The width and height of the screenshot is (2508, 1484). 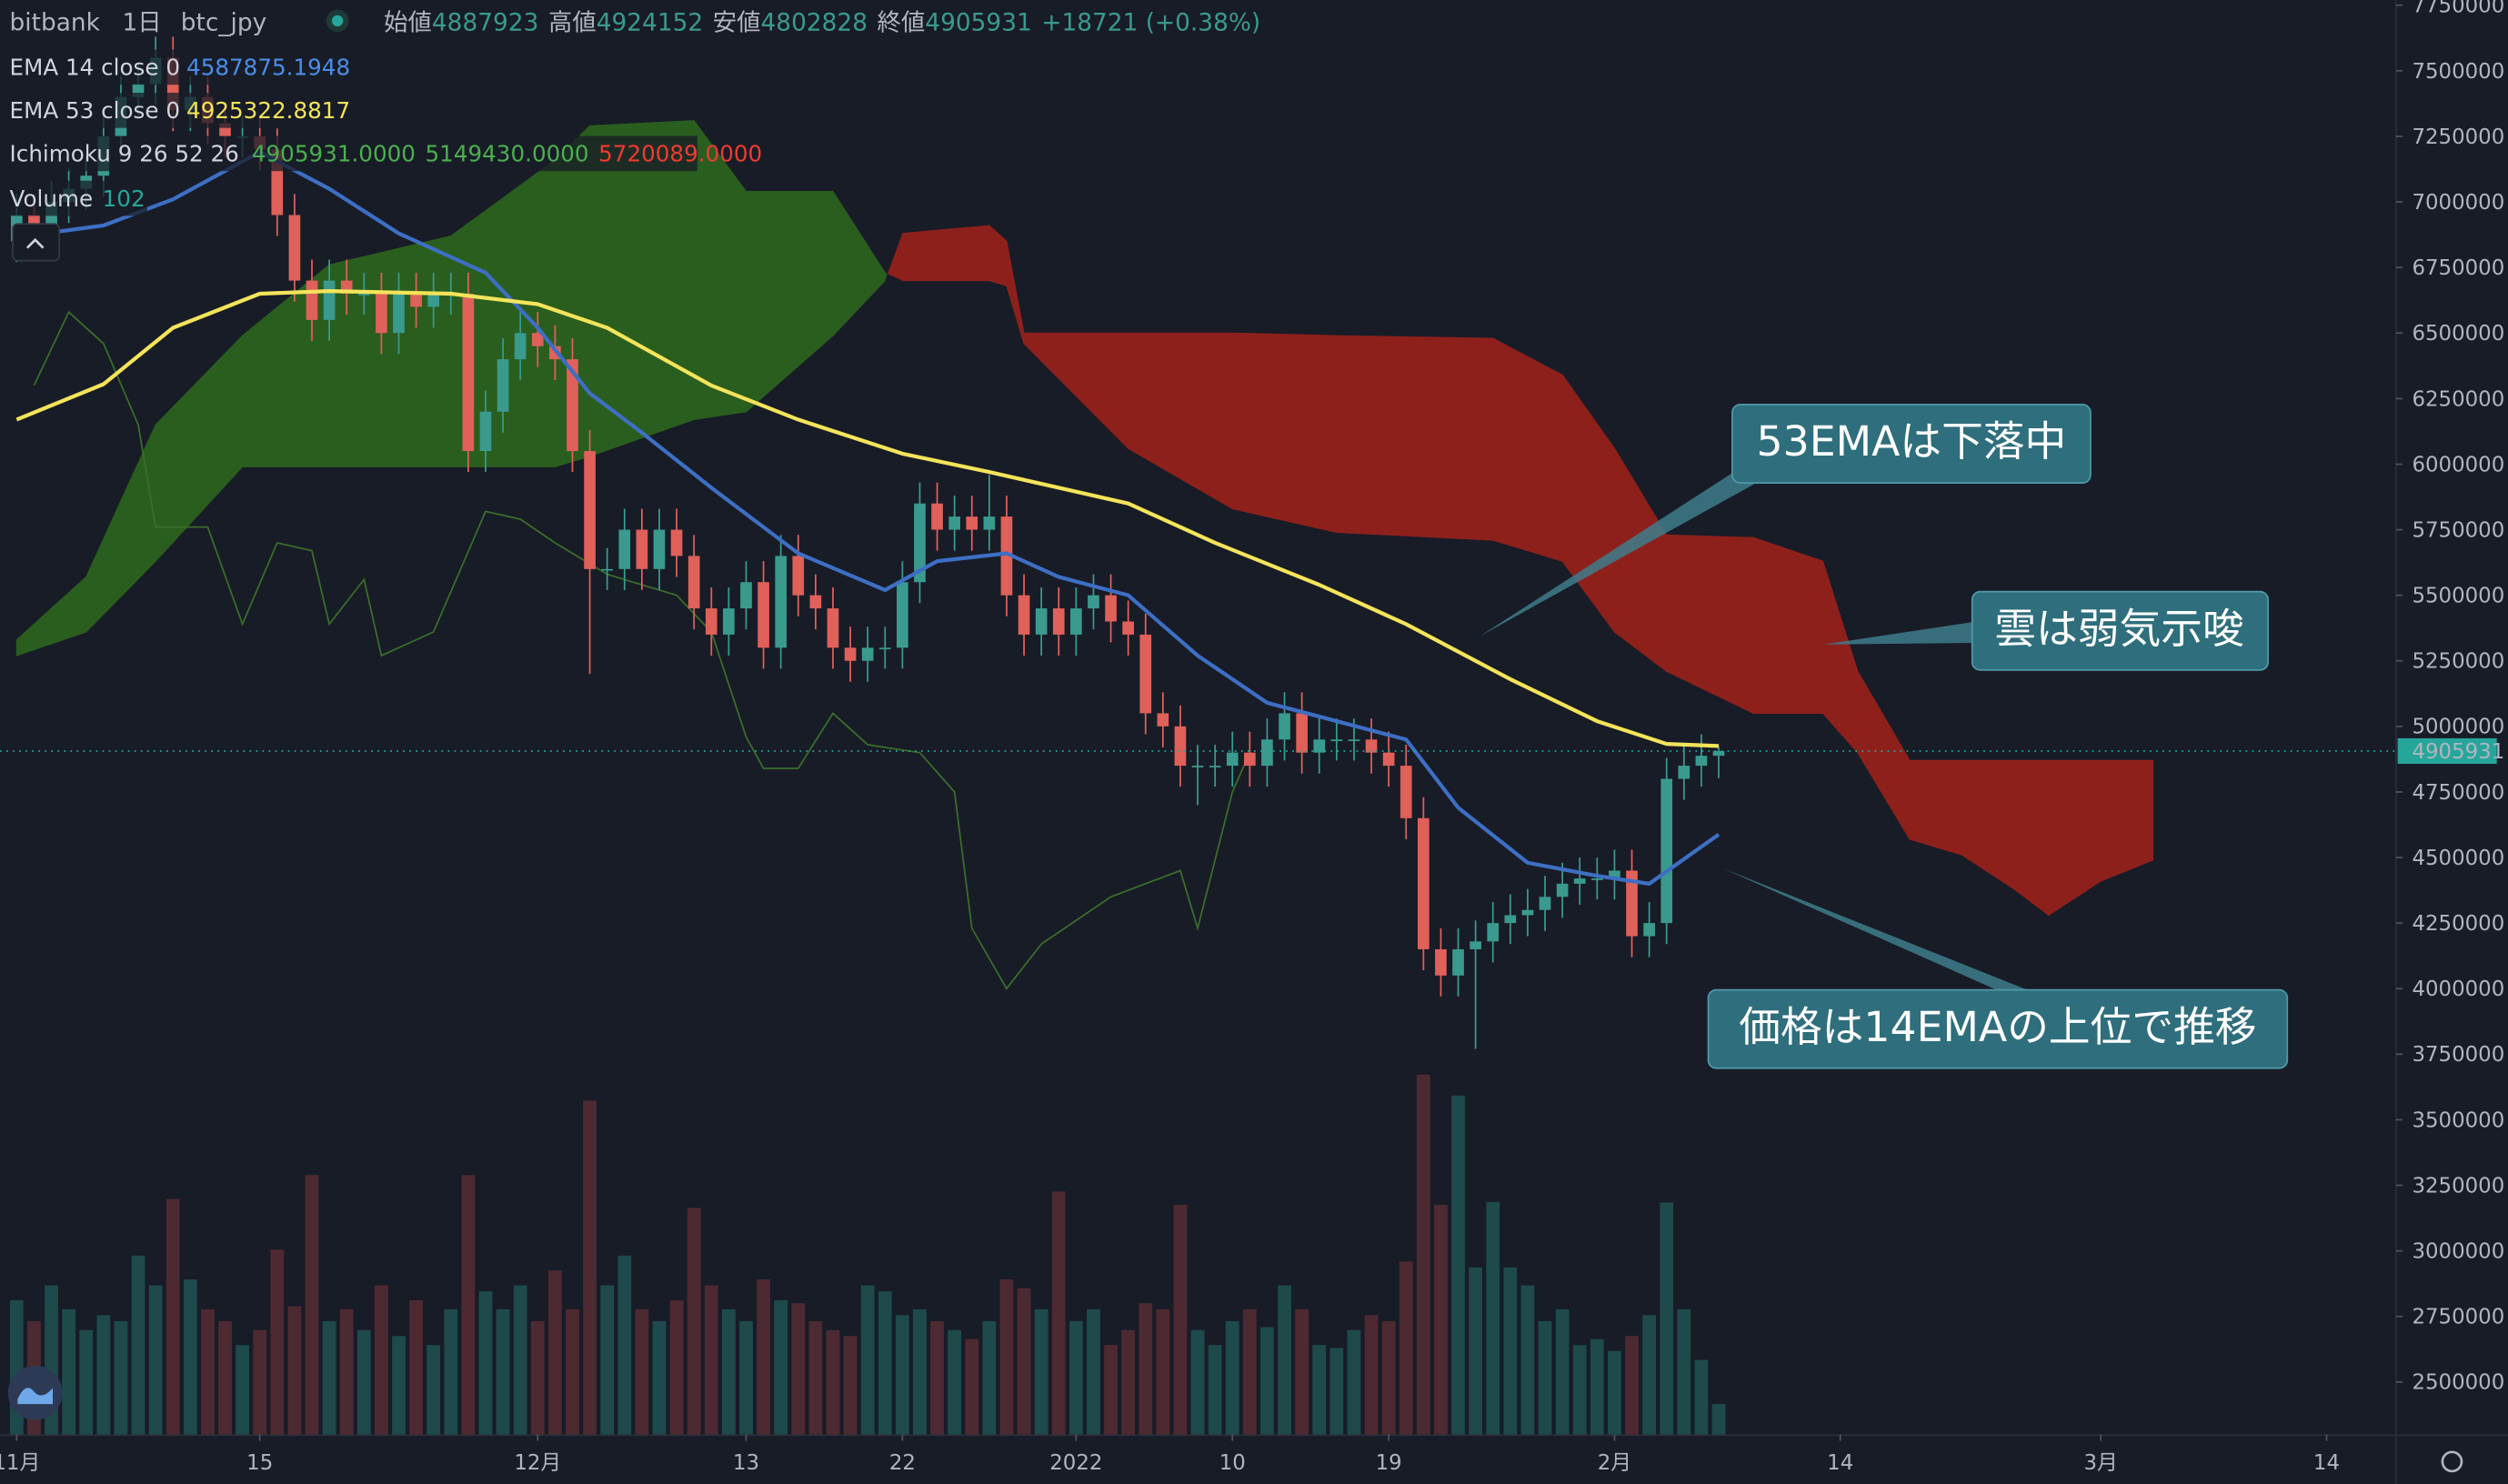 I want to click on legend-entry: Volume 102, so click(x=77, y=199).